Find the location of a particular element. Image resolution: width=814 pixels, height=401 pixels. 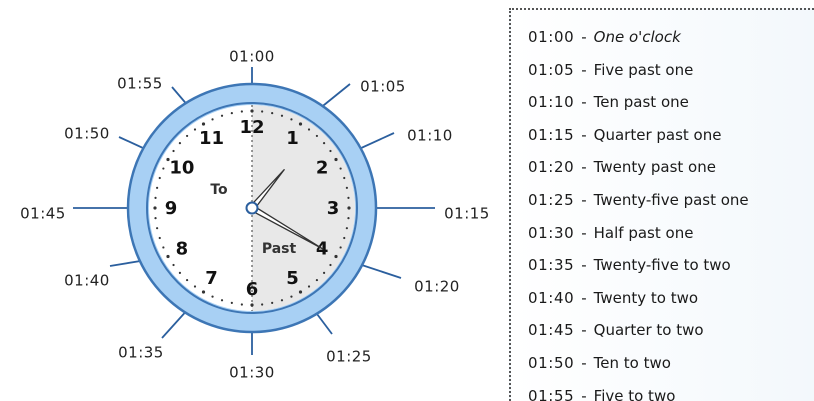

legend-time: 01:20 is located at coordinates (551, 167).